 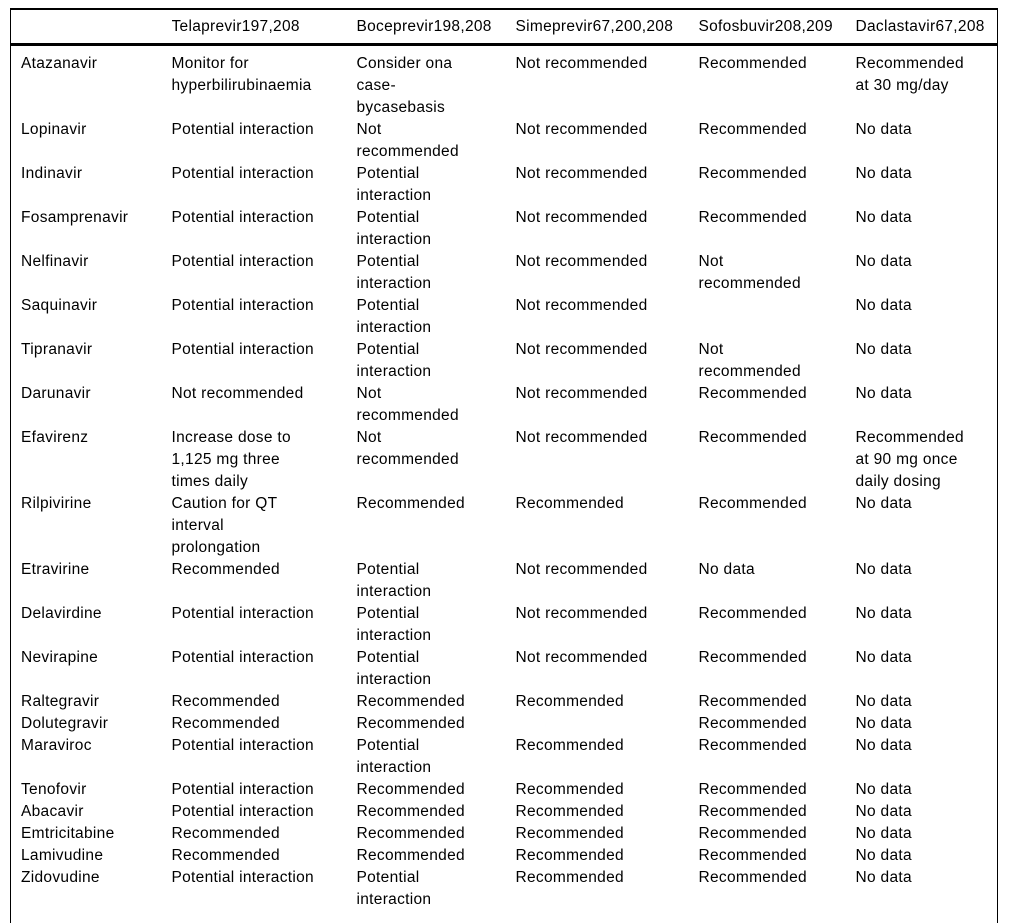 What do you see at coordinates (59, 305) in the screenshot?
I see `drug-name: Saquinavir` at bounding box center [59, 305].